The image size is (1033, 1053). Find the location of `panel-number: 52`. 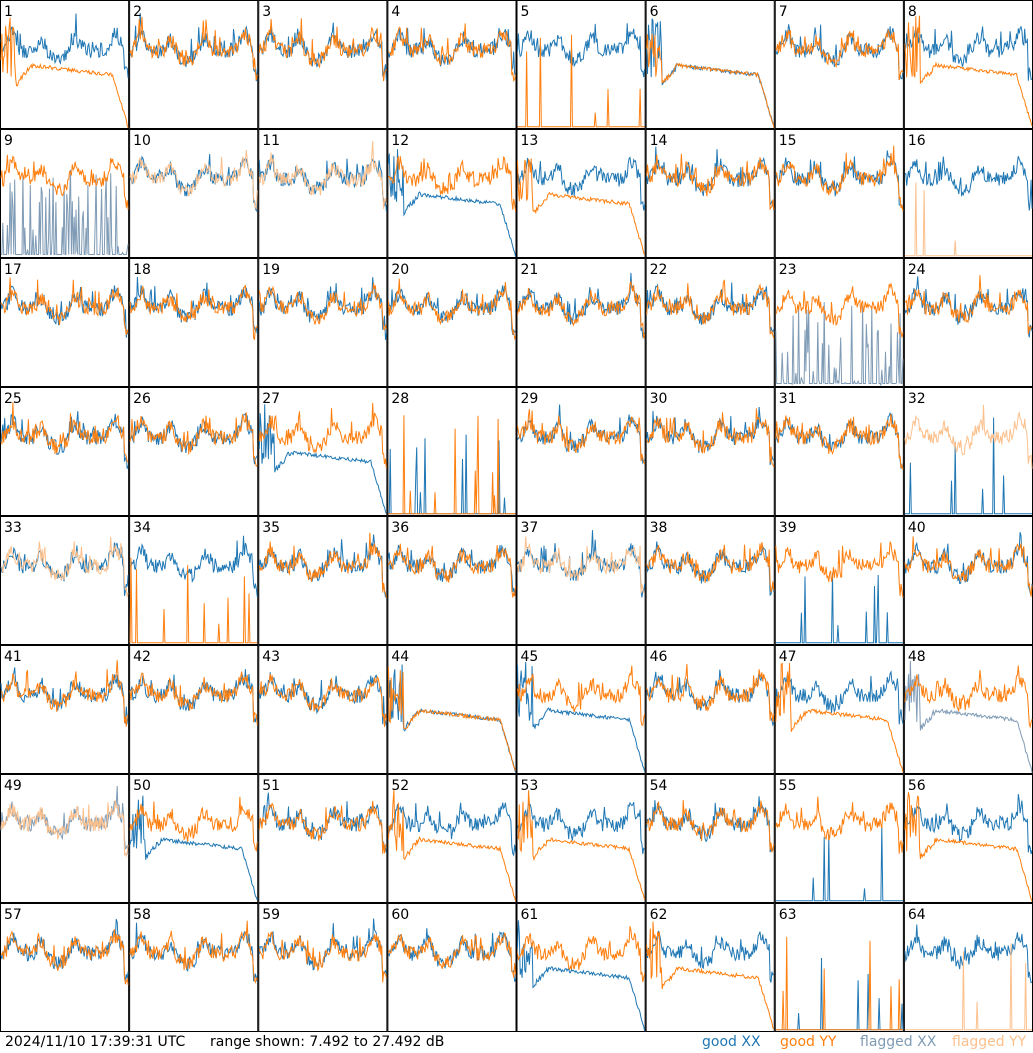

panel-number: 52 is located at coordinates (400, 786).